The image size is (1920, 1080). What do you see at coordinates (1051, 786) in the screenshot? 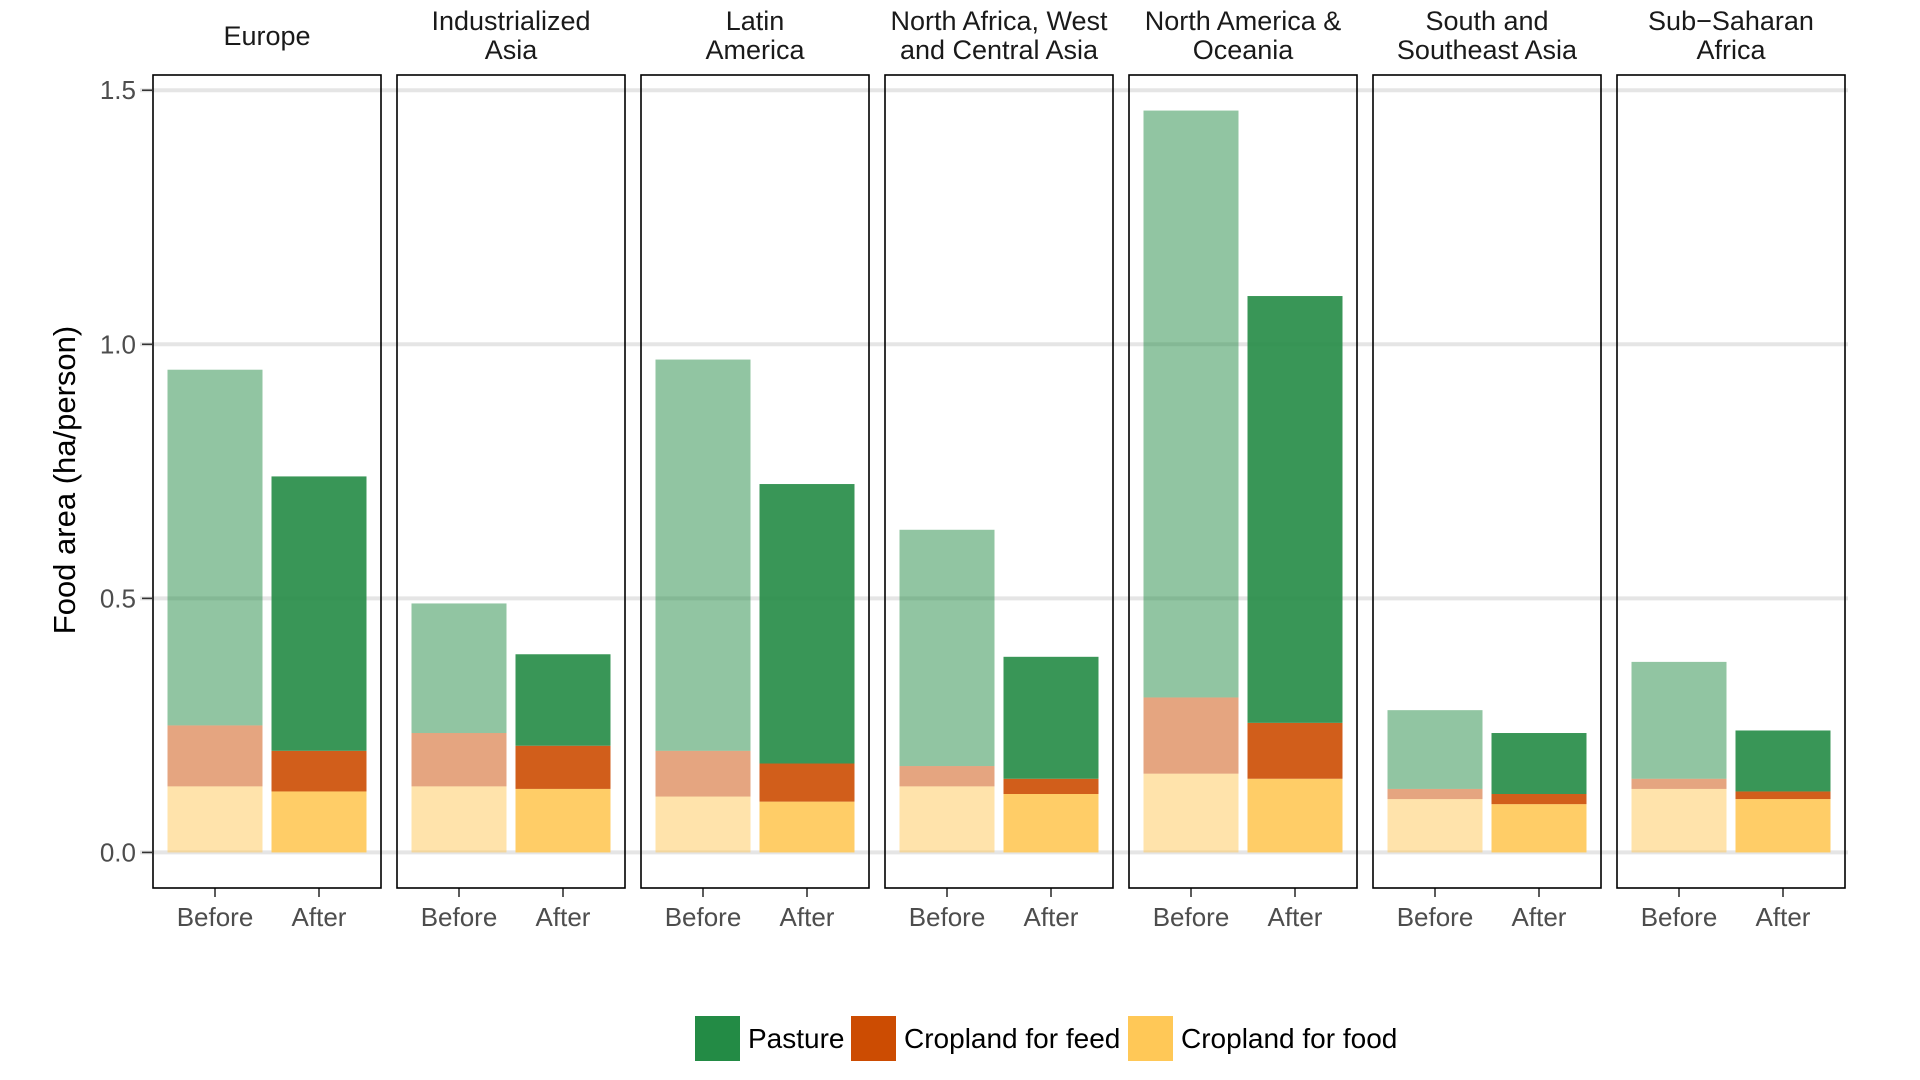
I see `bar-north-africa-west-and-central-asia-after-cropland-for-feed` at bounding box center [1051, 786].